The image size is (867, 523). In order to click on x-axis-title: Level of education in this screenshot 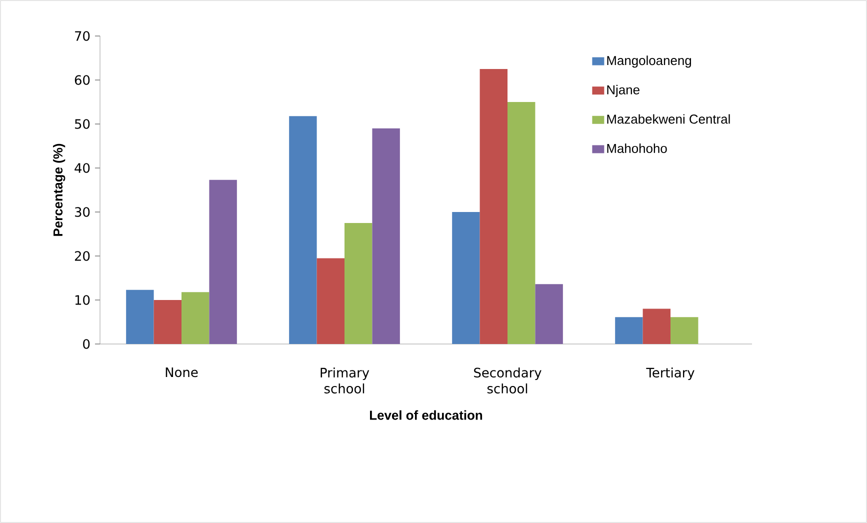, I will do `click(426, 415)`.